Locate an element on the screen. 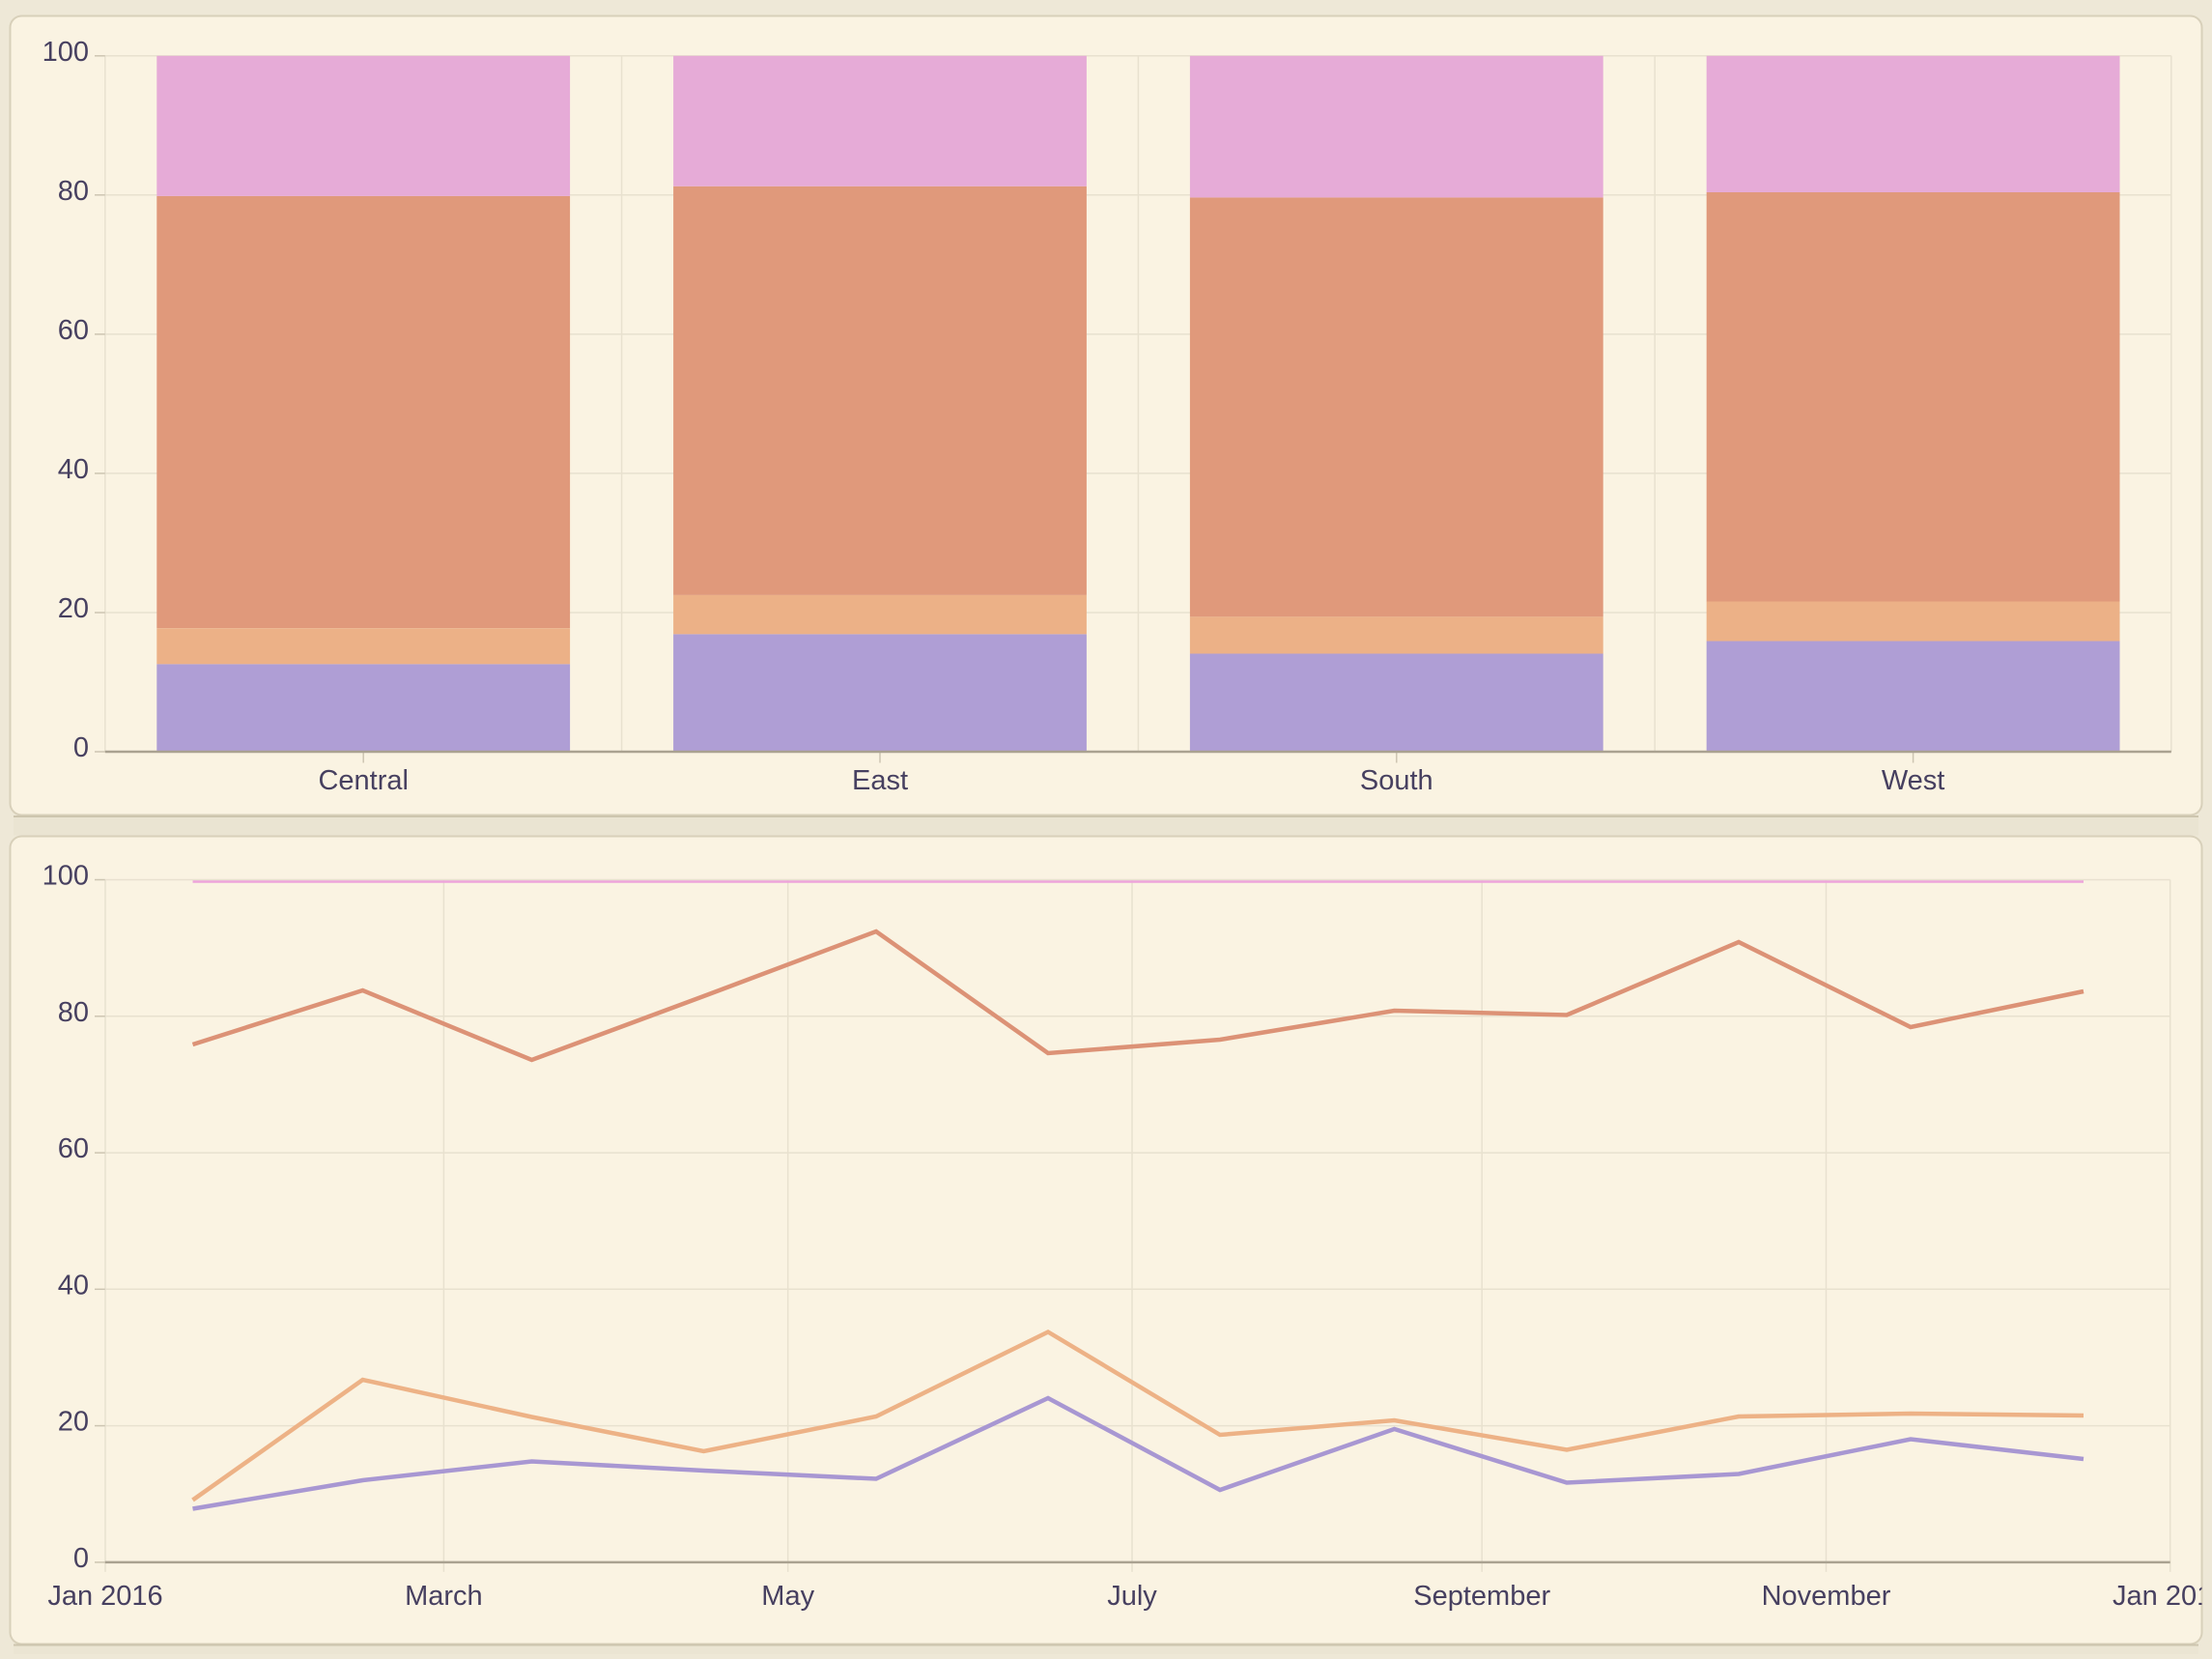 Image resolution: width=2212 pixels, height=1659 pixels. svg-text: May is located at coordinates (788, 1596).